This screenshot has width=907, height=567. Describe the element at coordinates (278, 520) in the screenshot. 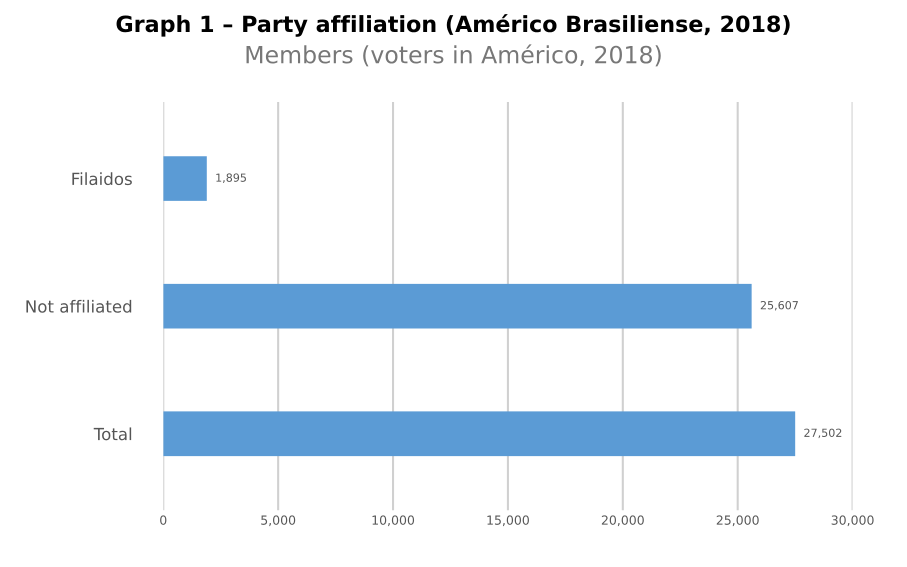

I see `x-tick-label: 5,000` at that location.